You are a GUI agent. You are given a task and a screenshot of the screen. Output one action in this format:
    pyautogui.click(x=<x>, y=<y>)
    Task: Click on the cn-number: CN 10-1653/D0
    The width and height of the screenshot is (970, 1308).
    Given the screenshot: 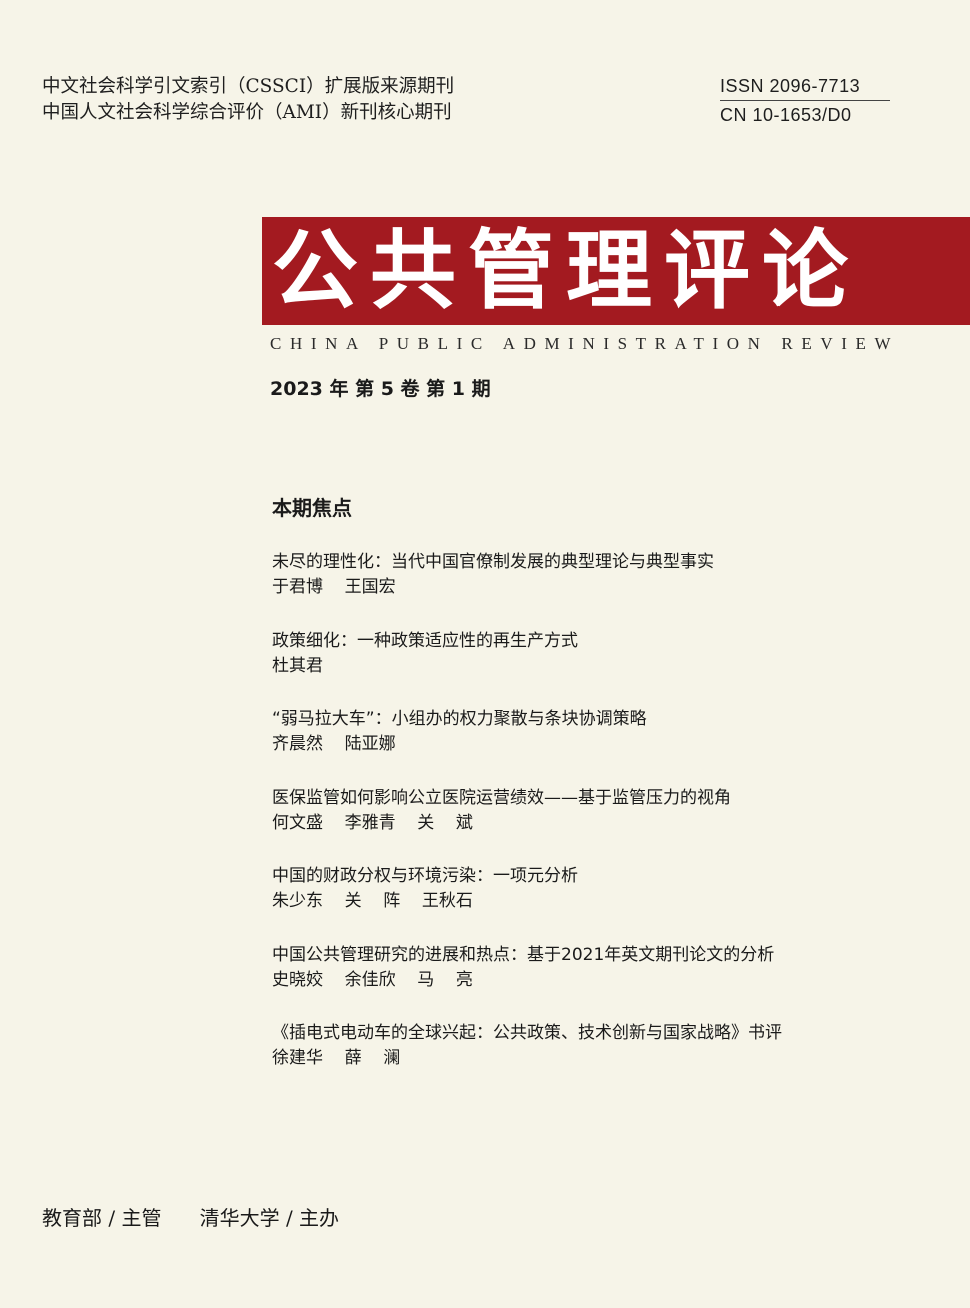 What is the action you would take?
    pyautogui.click(x=786, y=115)
    